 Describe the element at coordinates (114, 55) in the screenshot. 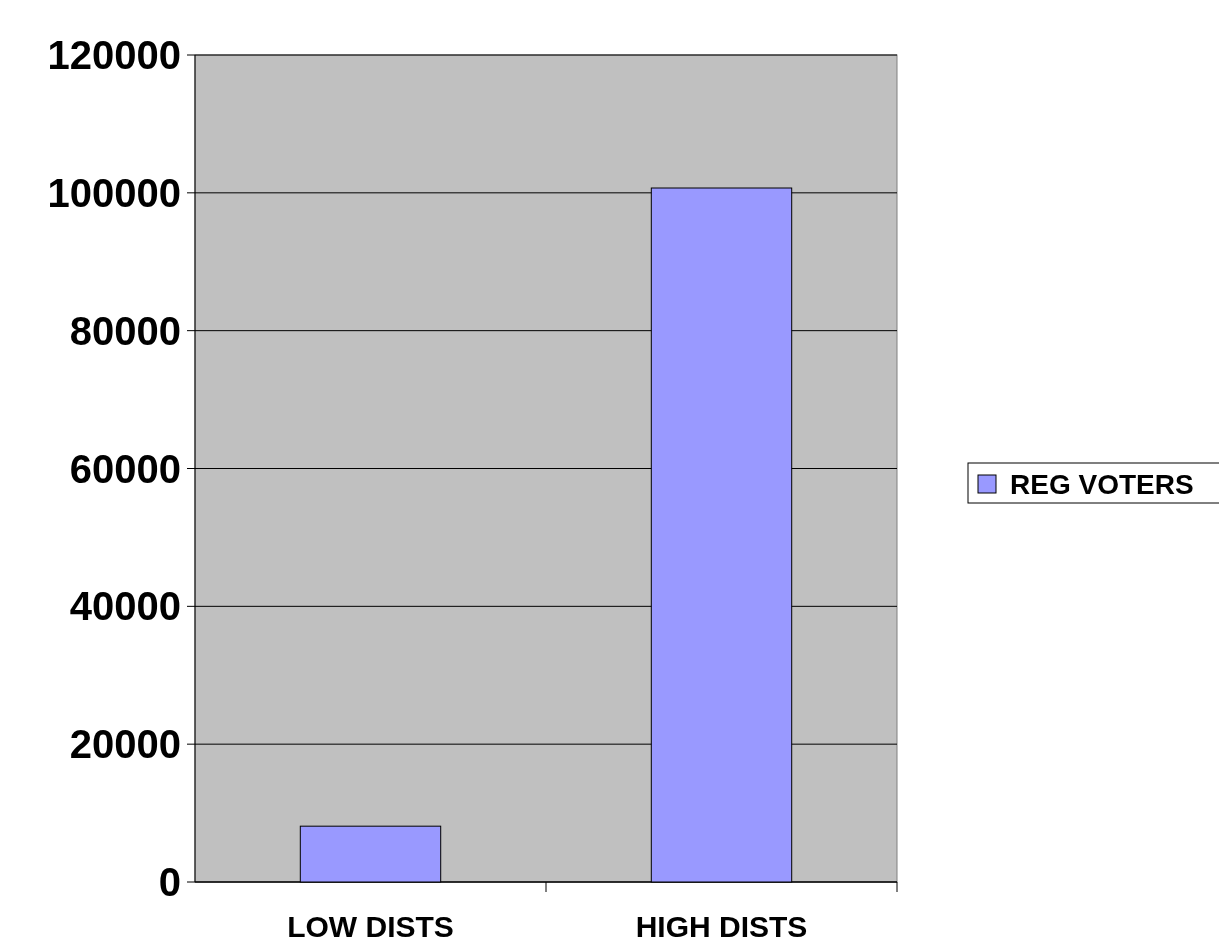

I see `y-tick-label: 120000` at that location.